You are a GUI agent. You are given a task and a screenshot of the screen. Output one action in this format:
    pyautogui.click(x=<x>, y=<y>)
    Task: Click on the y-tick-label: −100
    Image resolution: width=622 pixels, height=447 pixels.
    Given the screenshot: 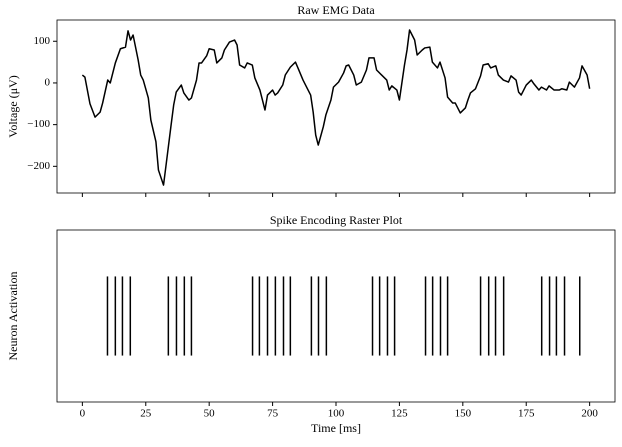 What is the action you would take?
    pyautogui.click(x=38, y=124)
    